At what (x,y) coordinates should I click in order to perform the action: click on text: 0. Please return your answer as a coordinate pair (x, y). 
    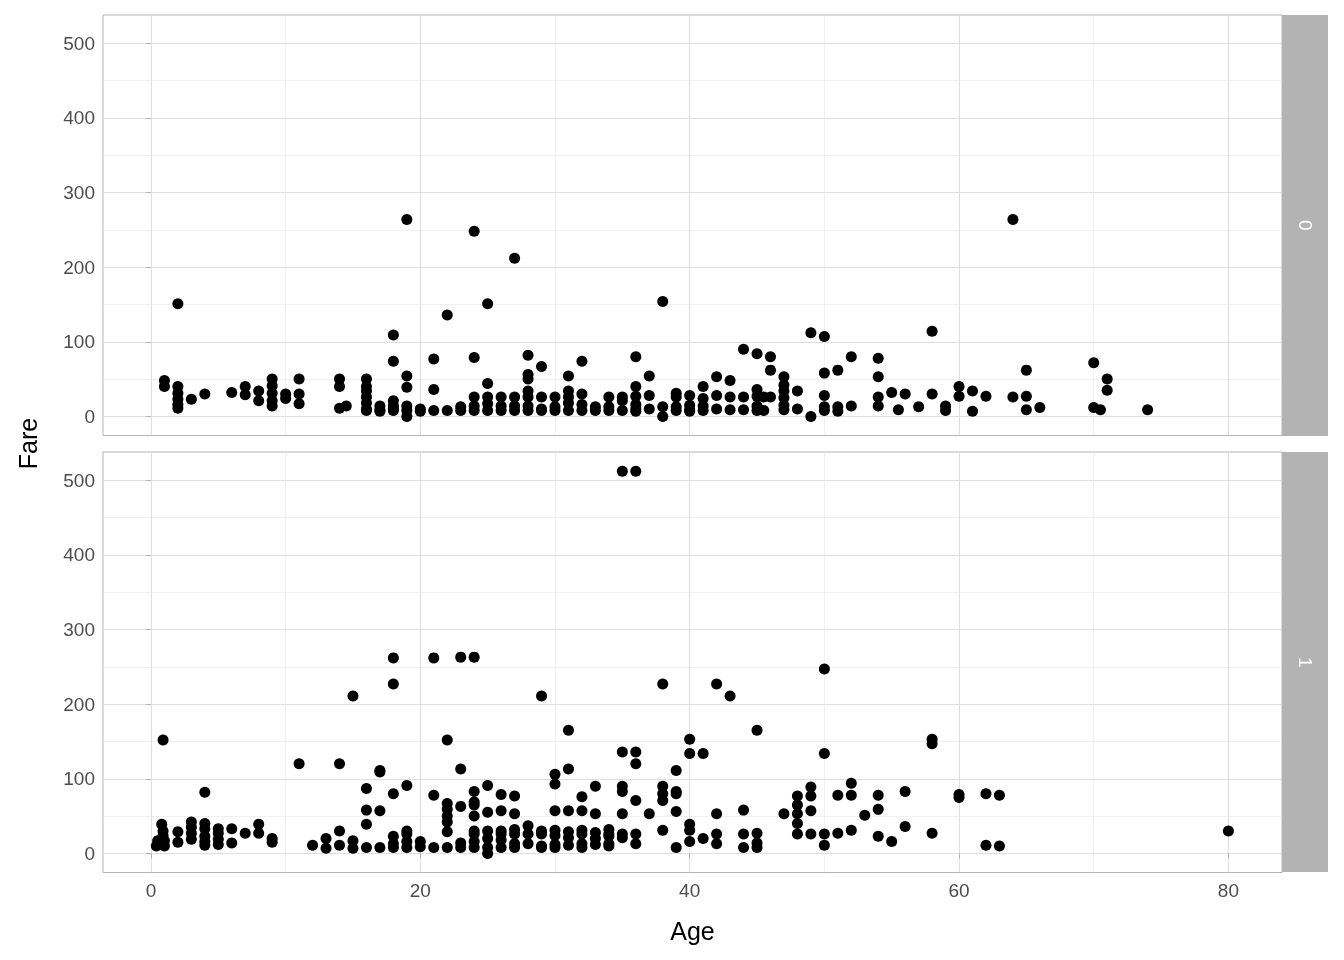
    Looking at the image, I should click on (1305, 225).